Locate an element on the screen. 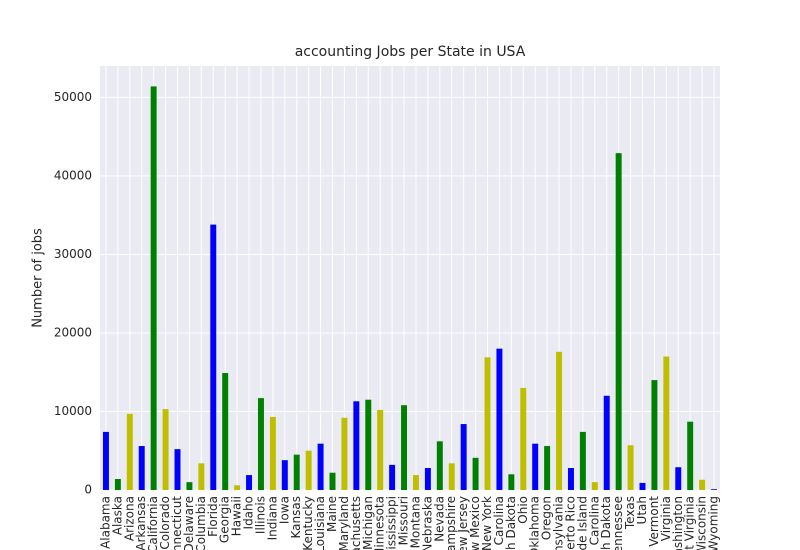 The height and width of the screenshot is (550, 800). x-tick-label: Iowa is located at coordinates (284, 510).